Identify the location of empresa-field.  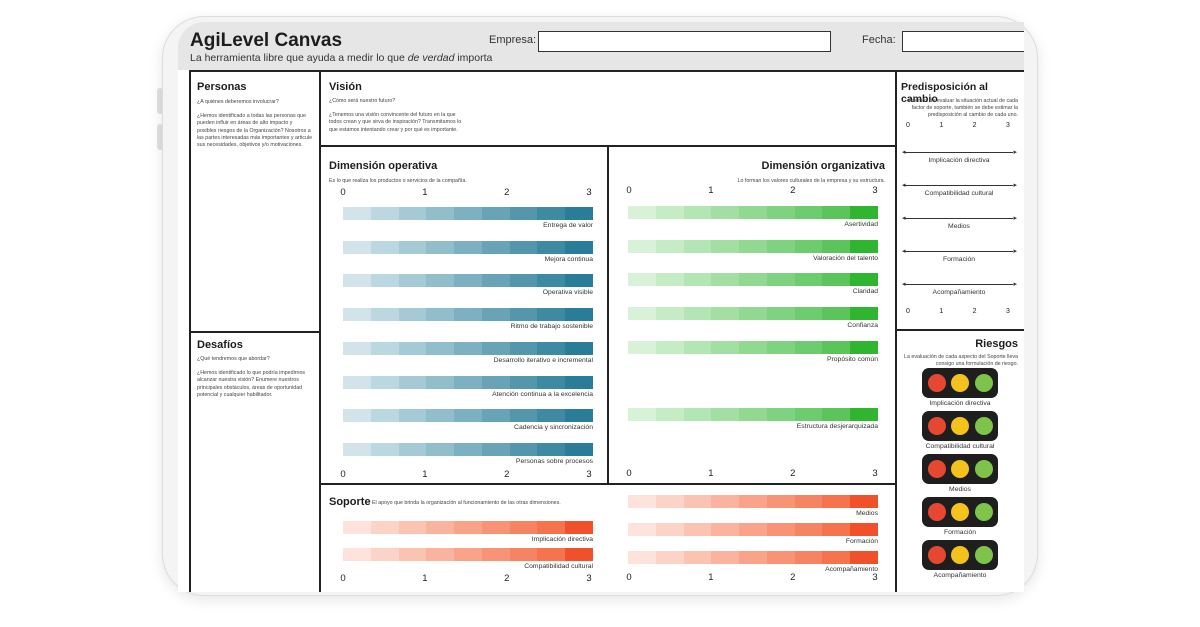
(684, 41).